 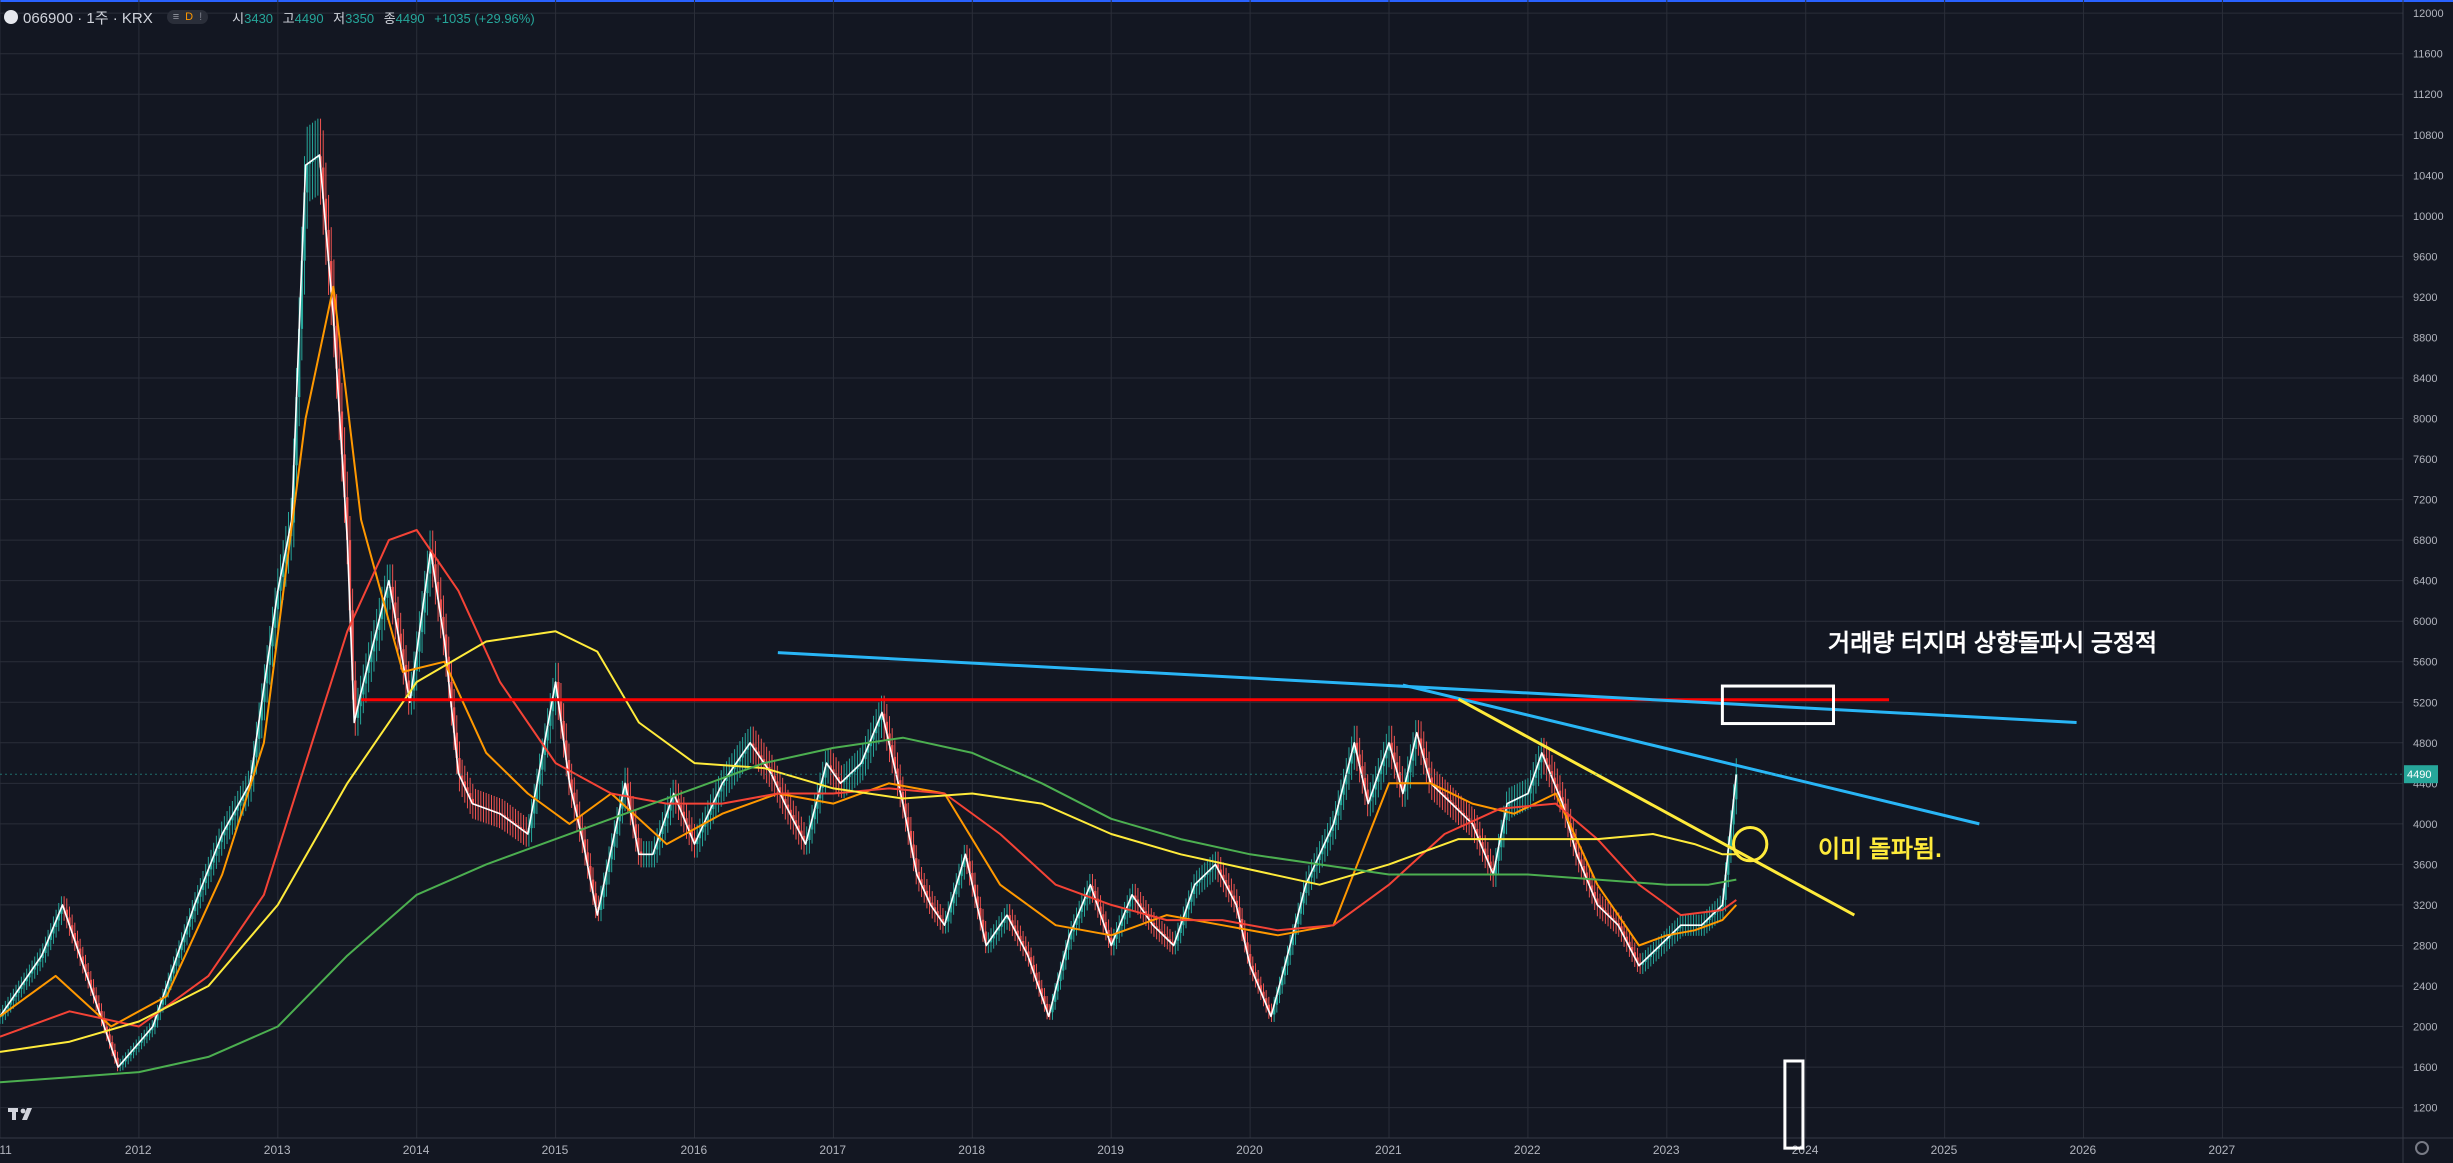 What do you see at coordinates (2425, 1028) in the screenshot?
I see `y-tick-label: 2000` at bounding box center [2425, 1028].